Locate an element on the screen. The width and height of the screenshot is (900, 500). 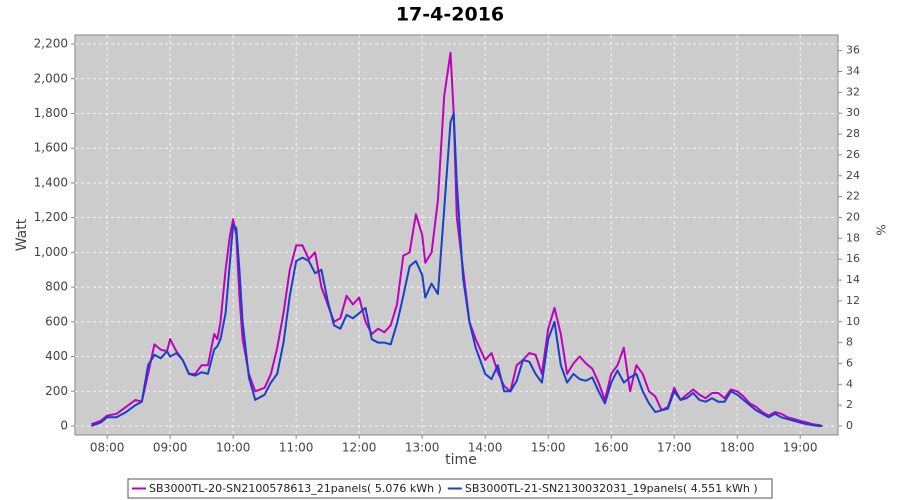
x-tick-label: 09:00 is located at coordinates (170, 448).